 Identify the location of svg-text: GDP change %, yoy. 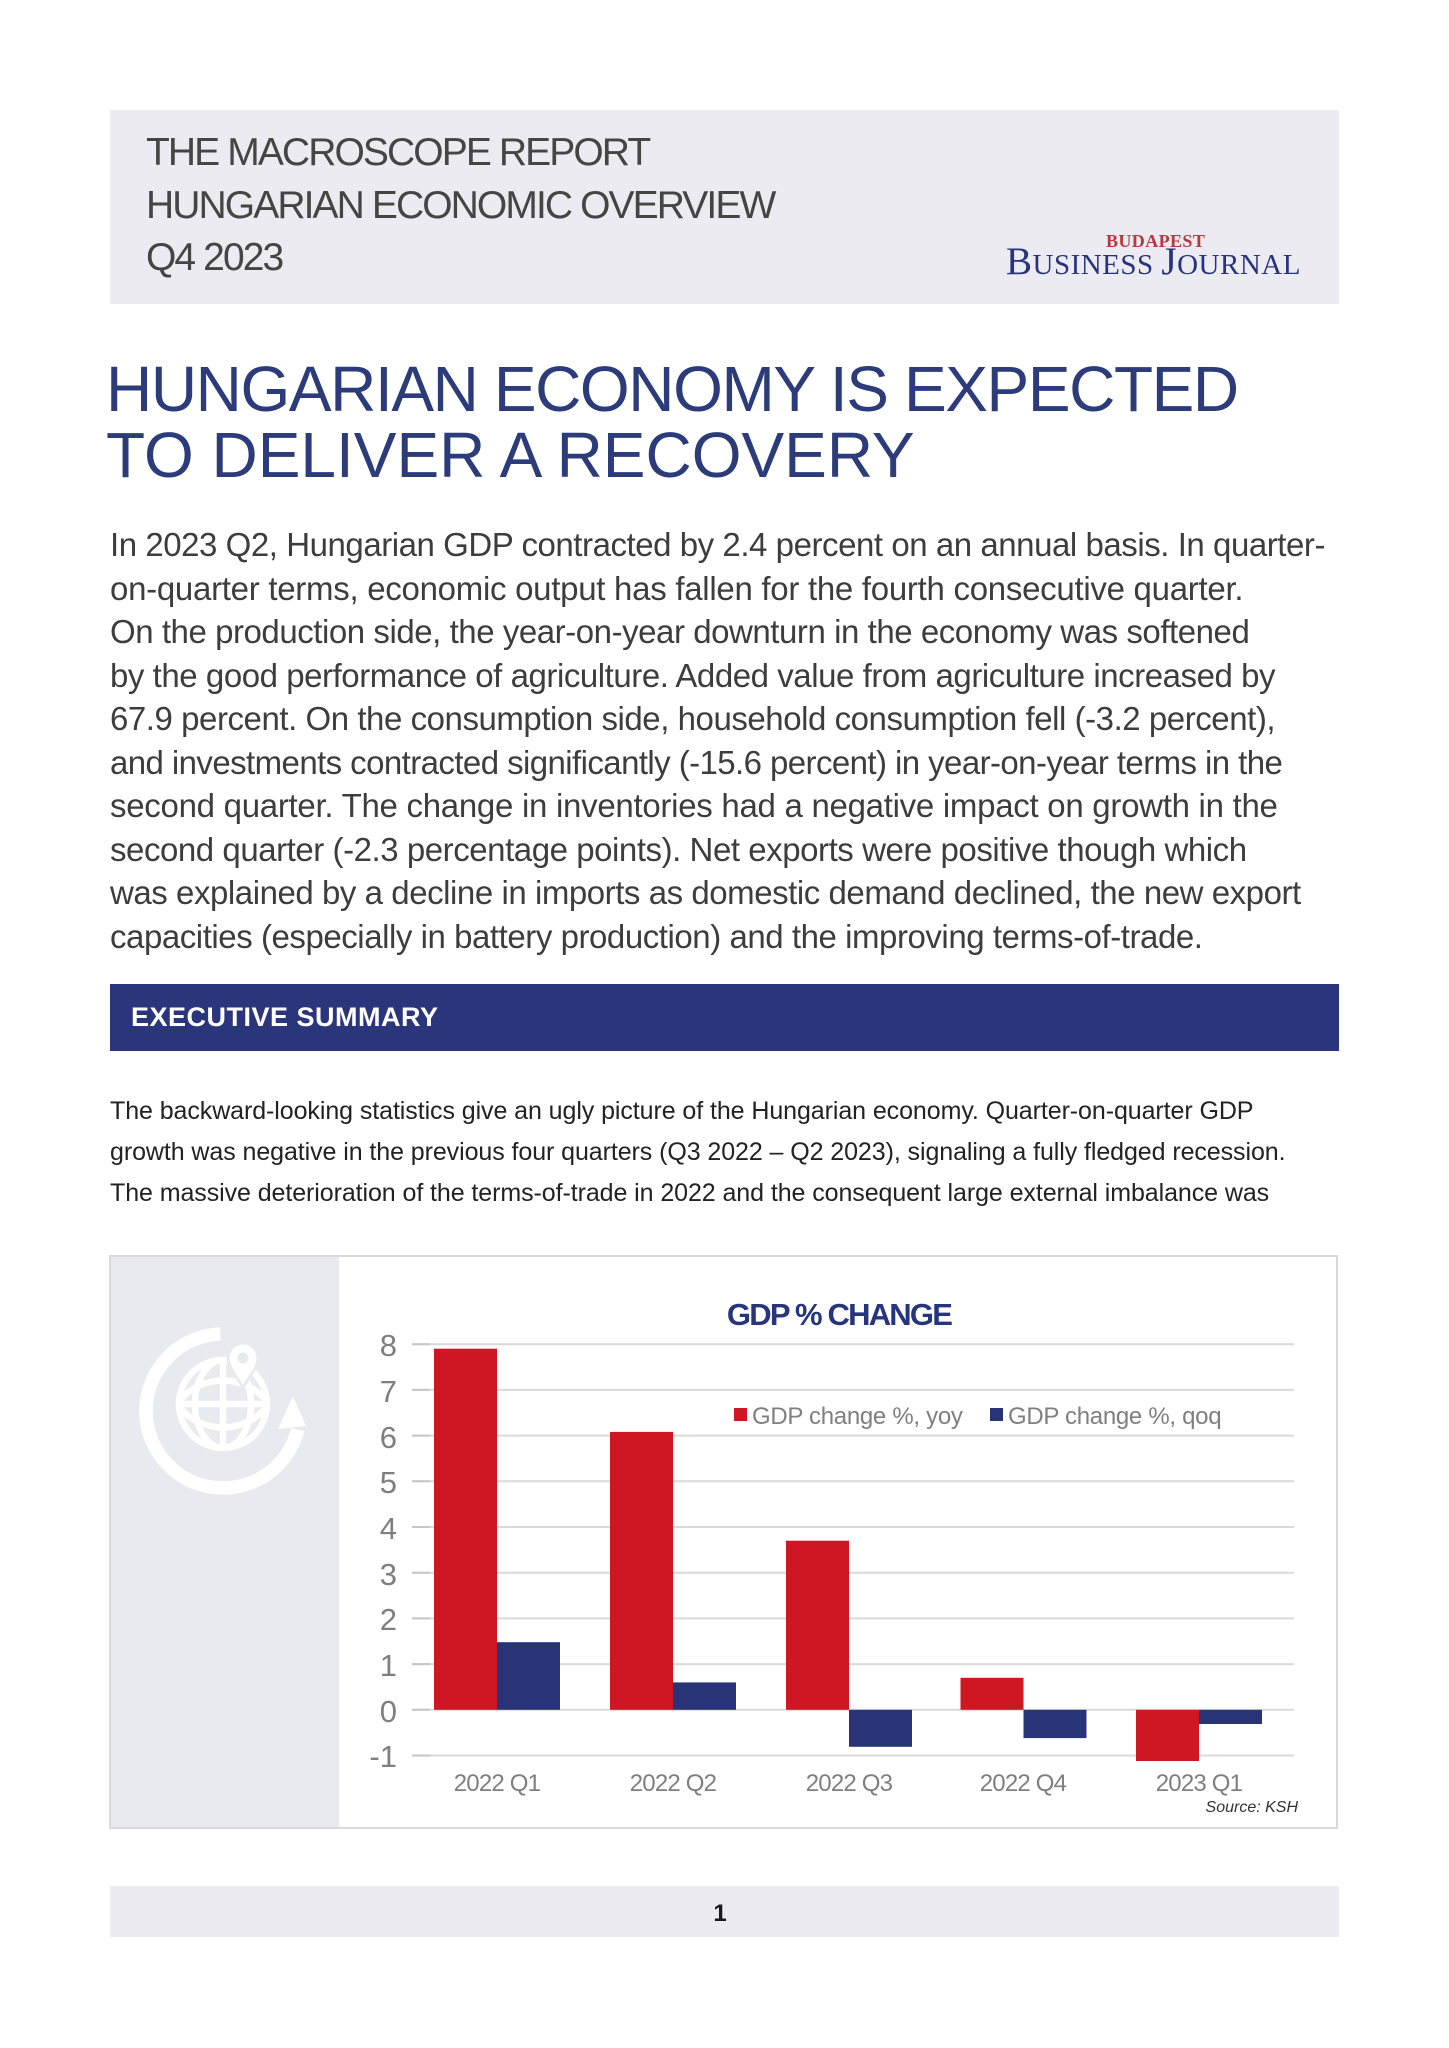
(857, 1416).